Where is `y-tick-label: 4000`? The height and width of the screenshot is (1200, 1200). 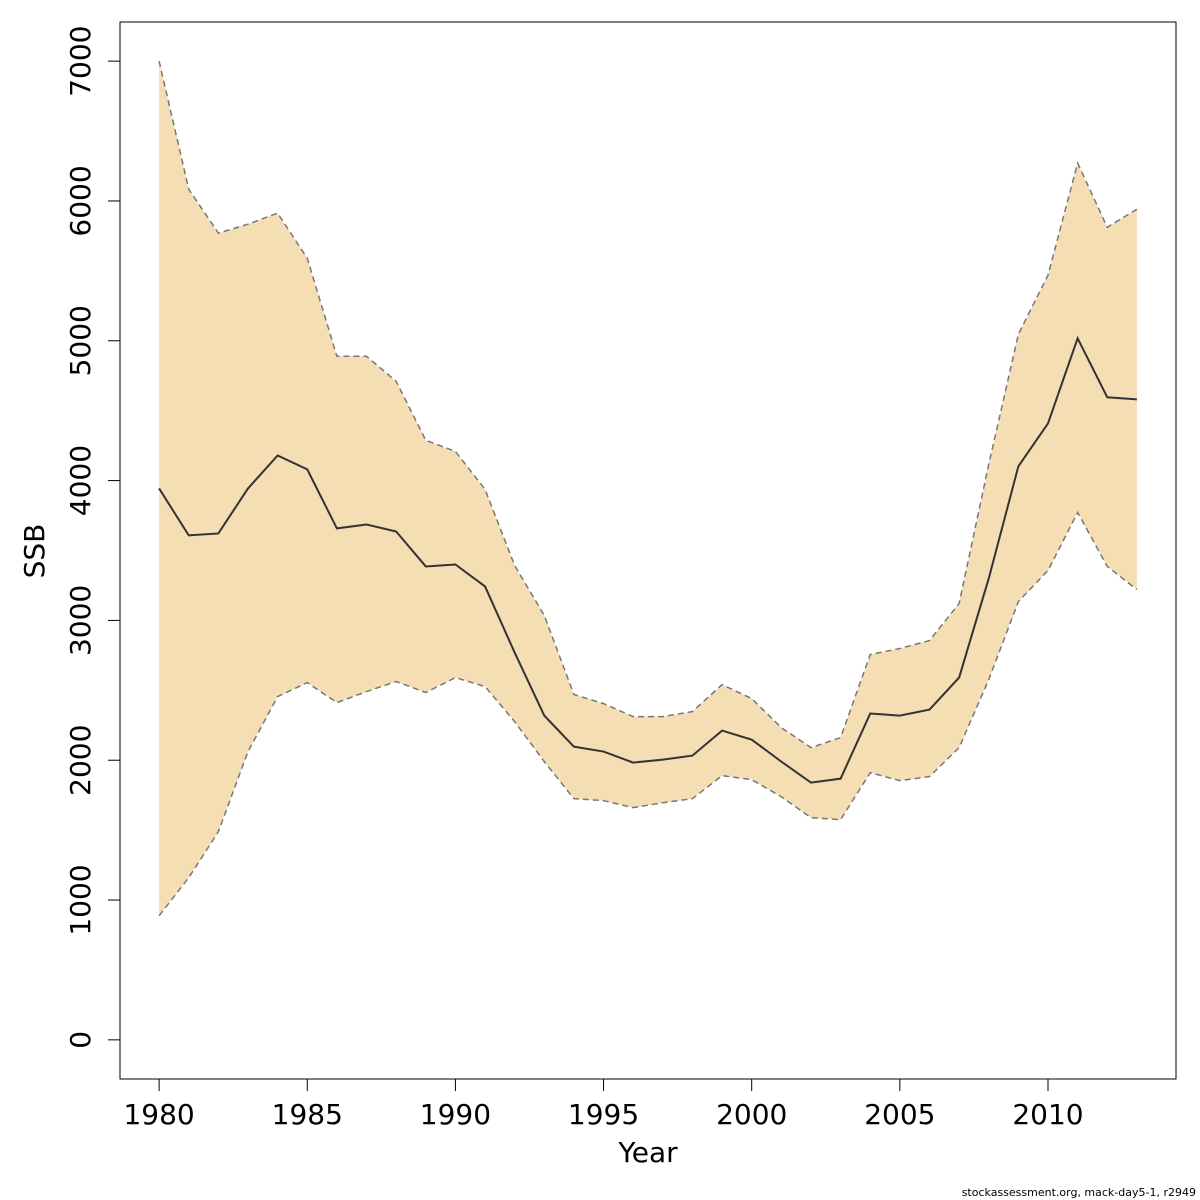
y-tick-label: 4000 is located at coordinates (80, 480).